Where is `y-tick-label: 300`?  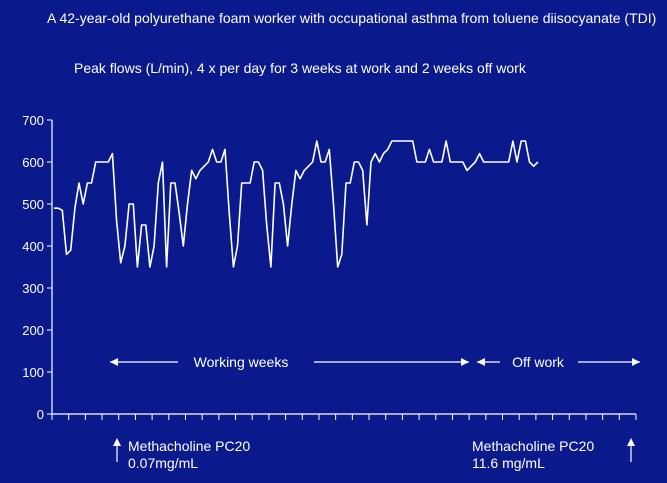
y-tick-label: 300 is located at coordinates (33, 288).